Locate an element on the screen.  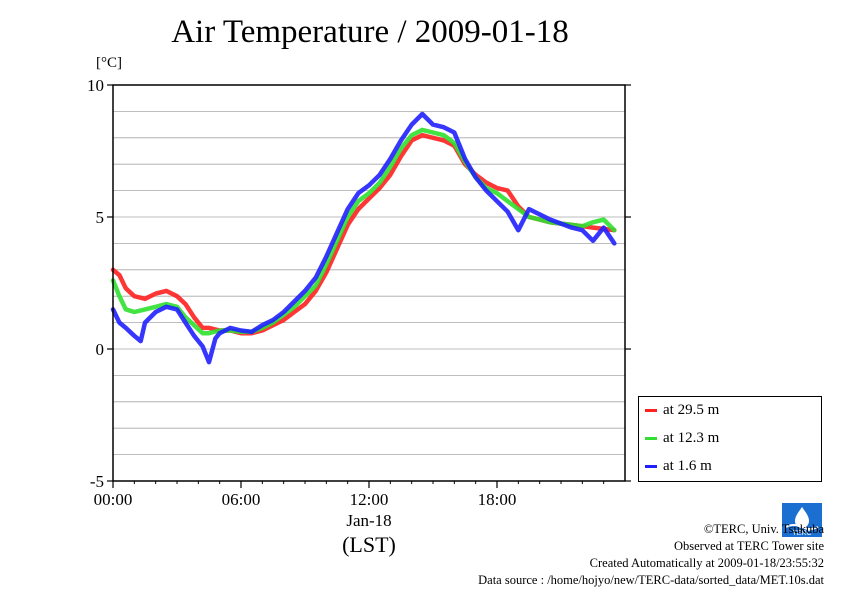
x-tick-label: 18:00 is located at coordinates (497, 499).